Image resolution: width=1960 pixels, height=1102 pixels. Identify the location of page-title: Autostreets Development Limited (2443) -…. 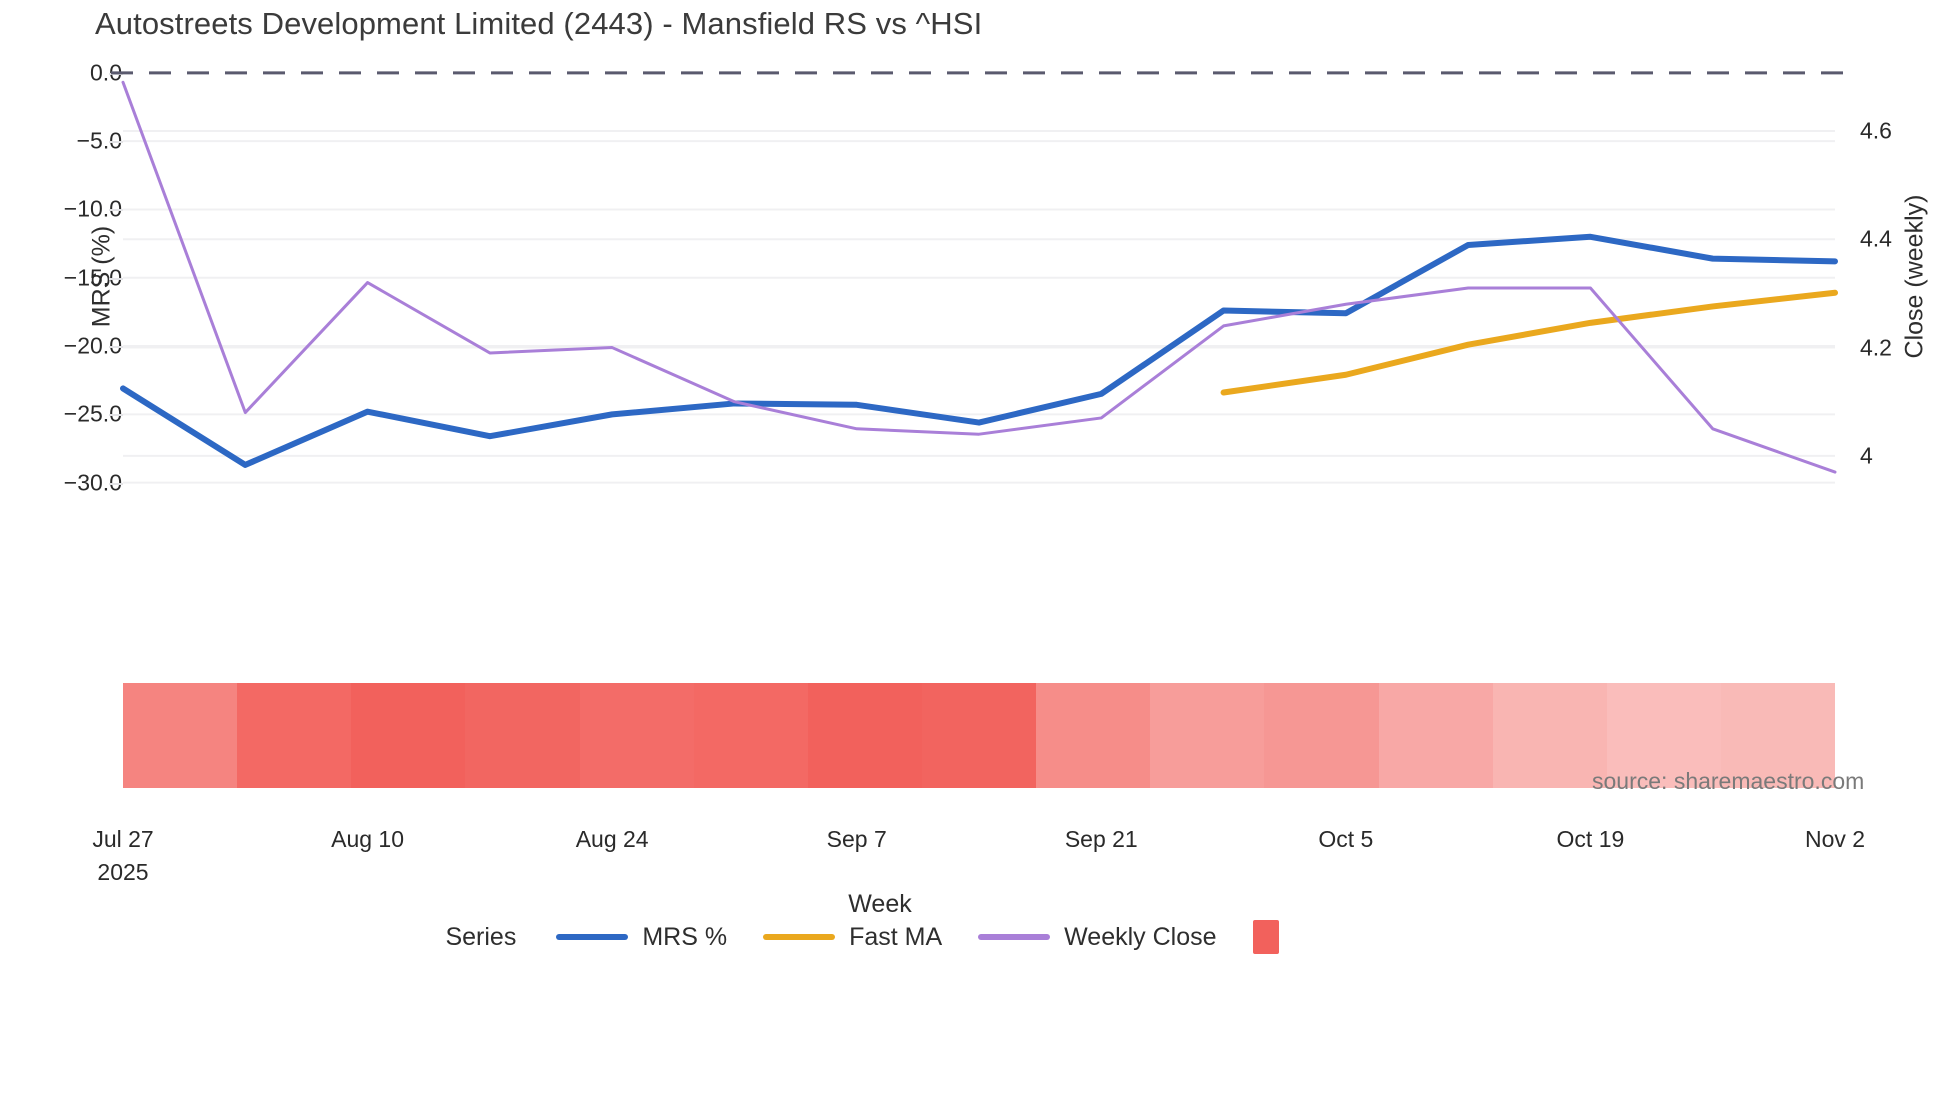
(539, 23).